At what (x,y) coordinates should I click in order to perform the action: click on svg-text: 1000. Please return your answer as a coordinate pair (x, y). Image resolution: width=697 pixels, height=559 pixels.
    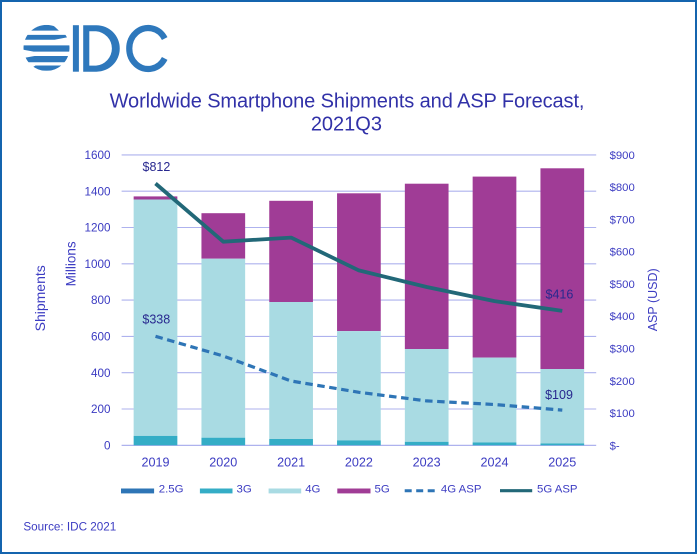
    Looking at the image, I should click on (97, 264).